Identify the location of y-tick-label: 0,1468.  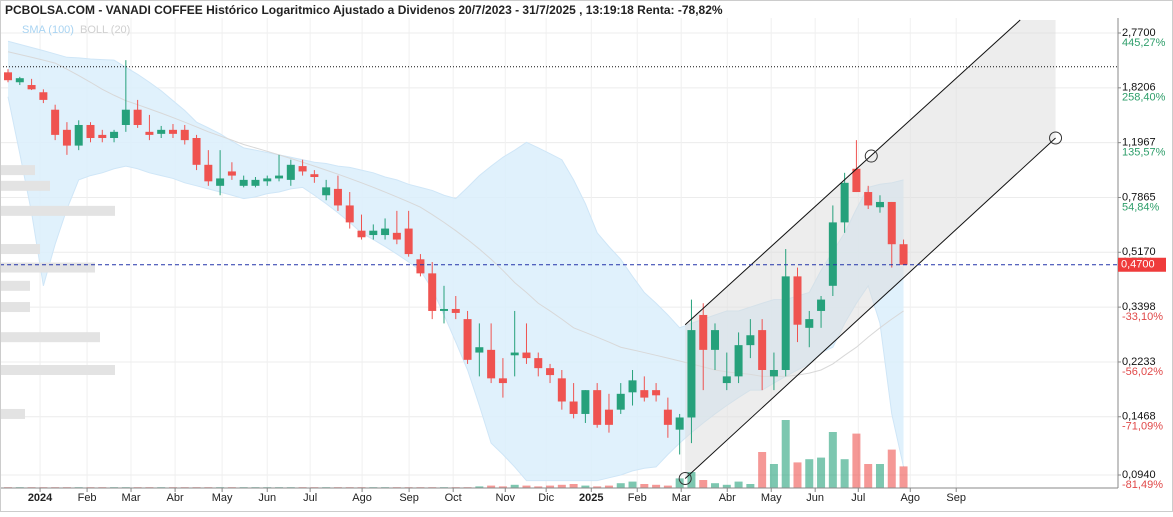
(1139, 417).